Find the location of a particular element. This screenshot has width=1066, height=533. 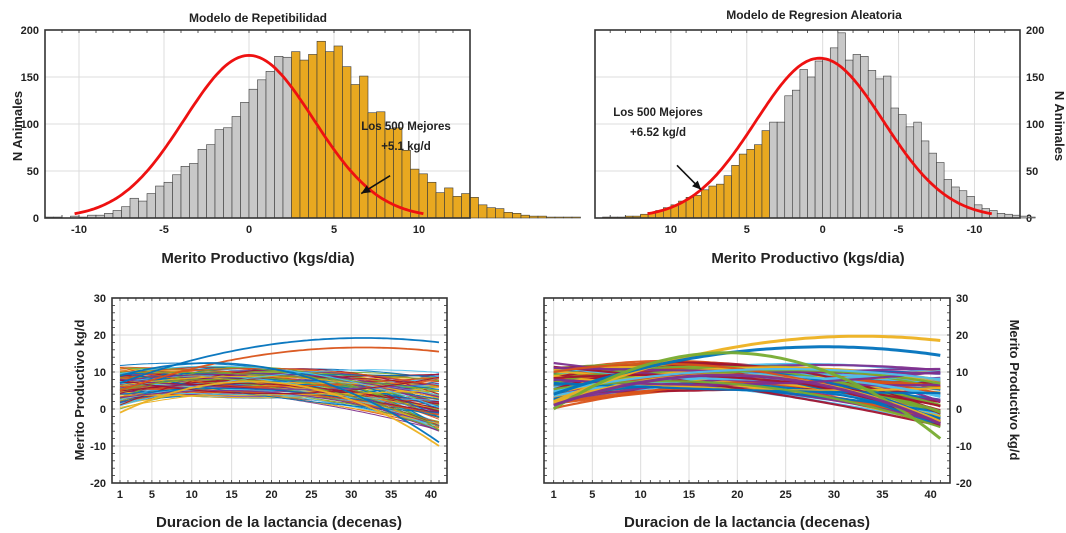

chart-title: Modelo de Repetibilidad is located at coordinates (258, 18).